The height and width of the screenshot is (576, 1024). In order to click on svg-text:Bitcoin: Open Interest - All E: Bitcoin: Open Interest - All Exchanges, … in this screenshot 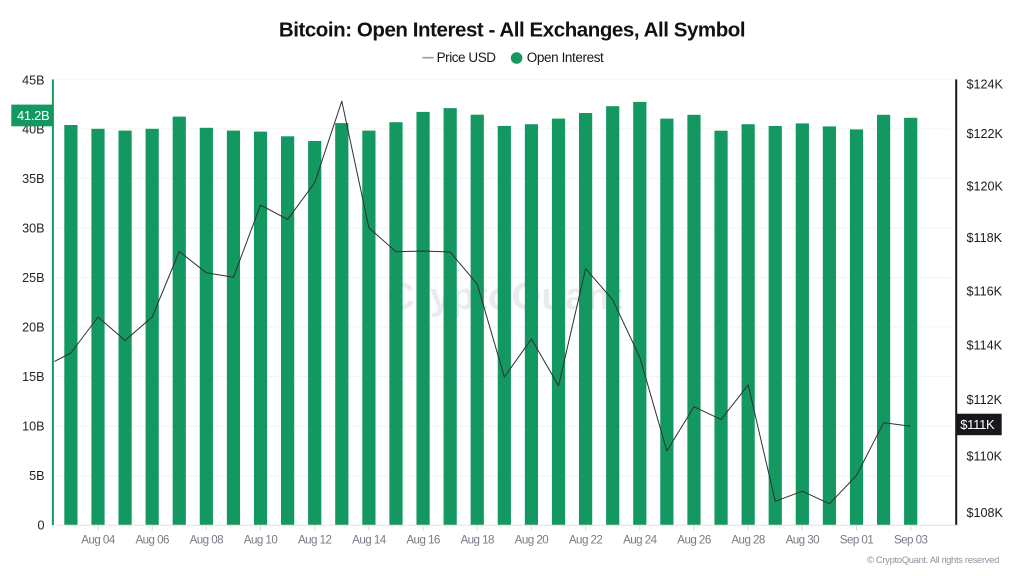, I will do `click(512, 30)`.